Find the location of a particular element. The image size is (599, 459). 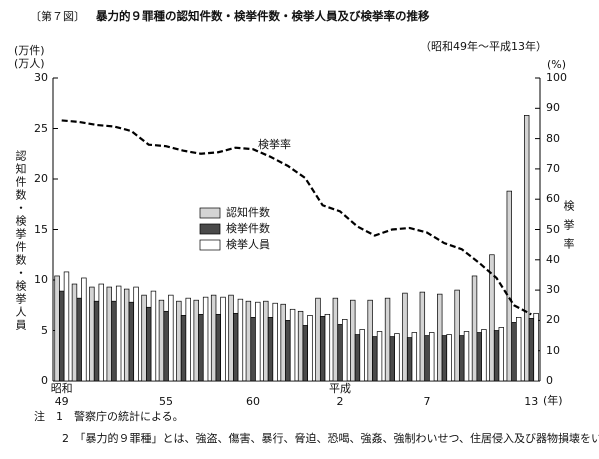

legend-label: 検挙件数 is located at coordinates (248, 228).